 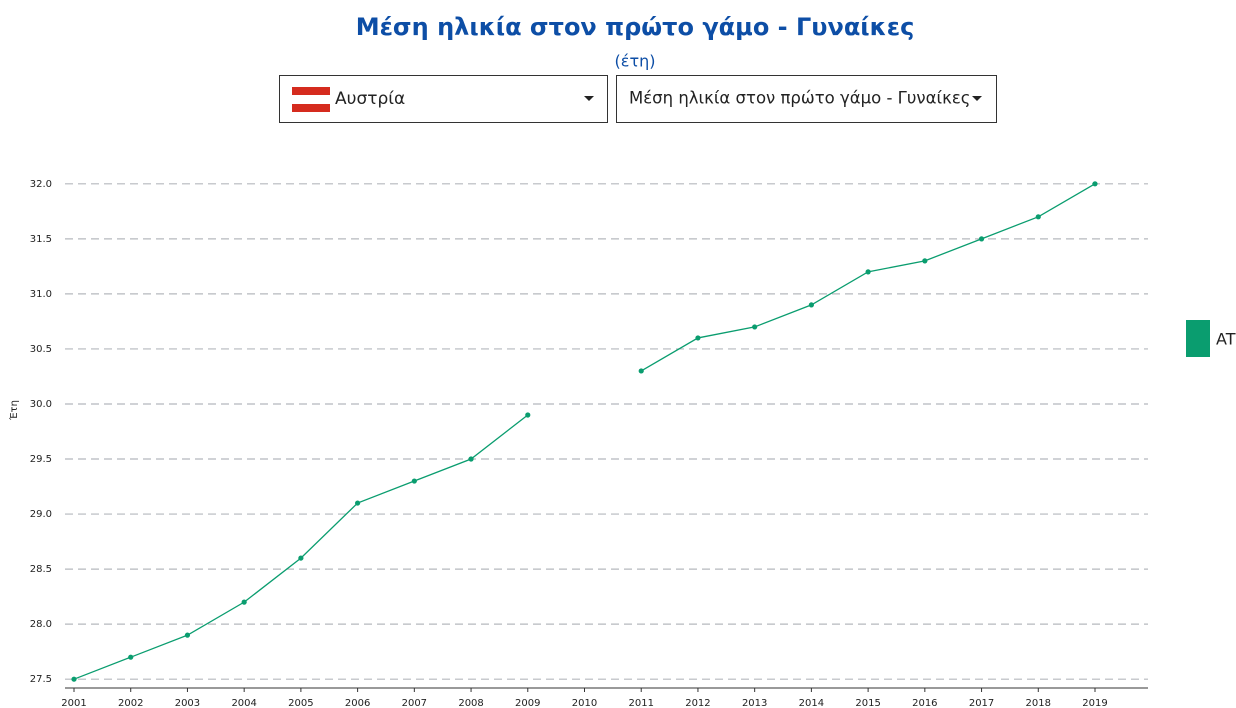 What do you see at coordinates (14, 410) in the screenshot?
I see `y-axis-label: Έτη` at bounding box center [14, 410].